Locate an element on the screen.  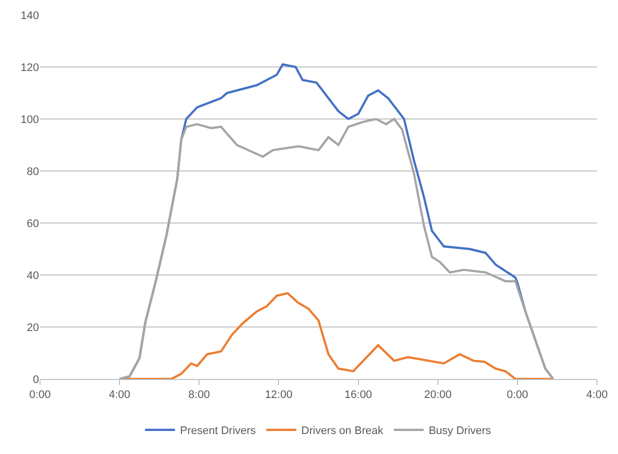
y-tick-label: 80 is located at coordinates (32, 172).